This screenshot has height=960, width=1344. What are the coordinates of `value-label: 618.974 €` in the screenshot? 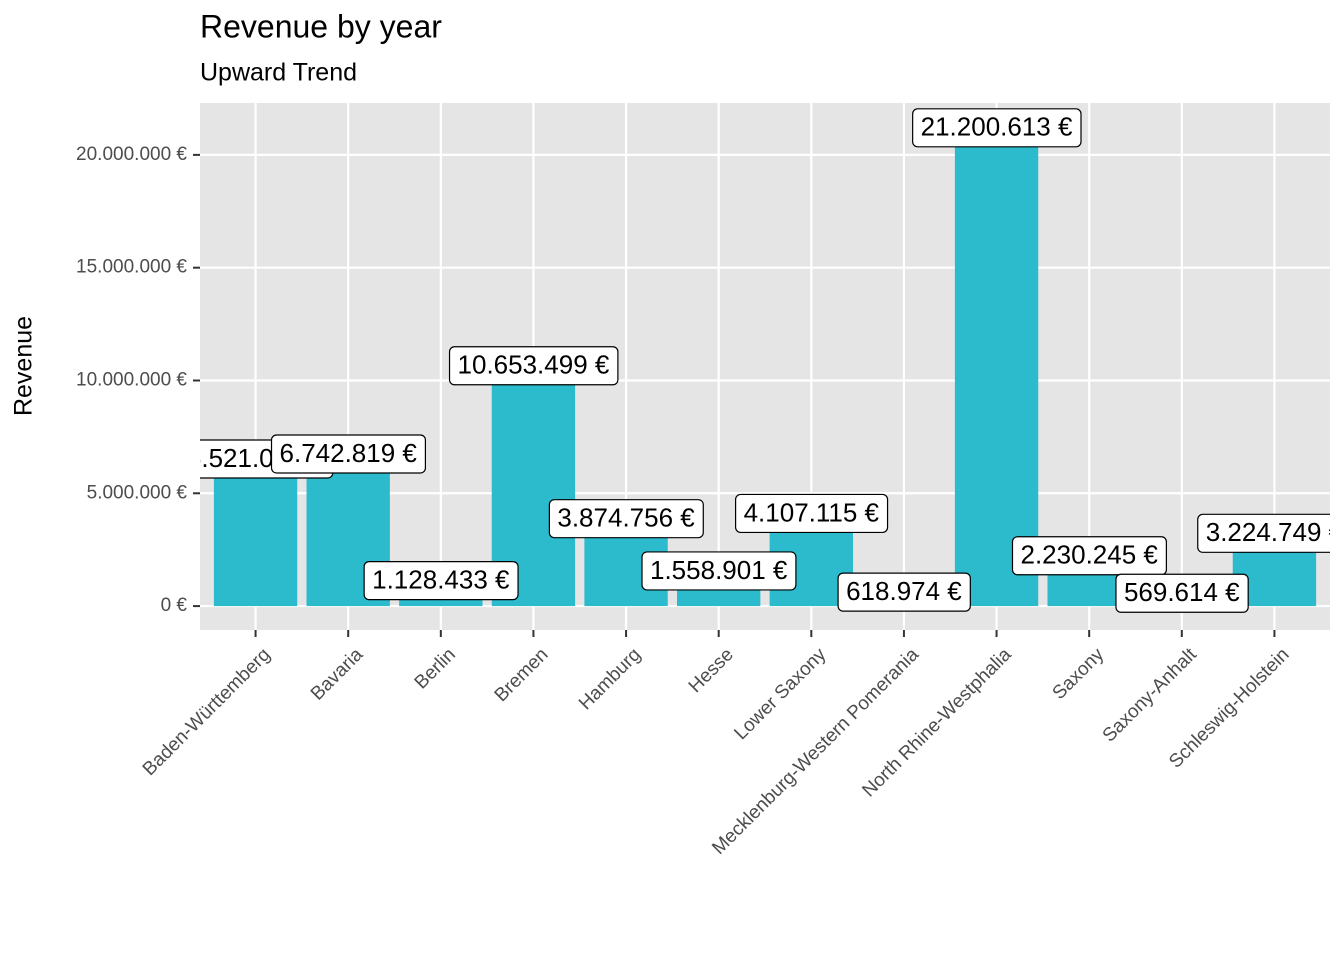 It's located at (904, 592).